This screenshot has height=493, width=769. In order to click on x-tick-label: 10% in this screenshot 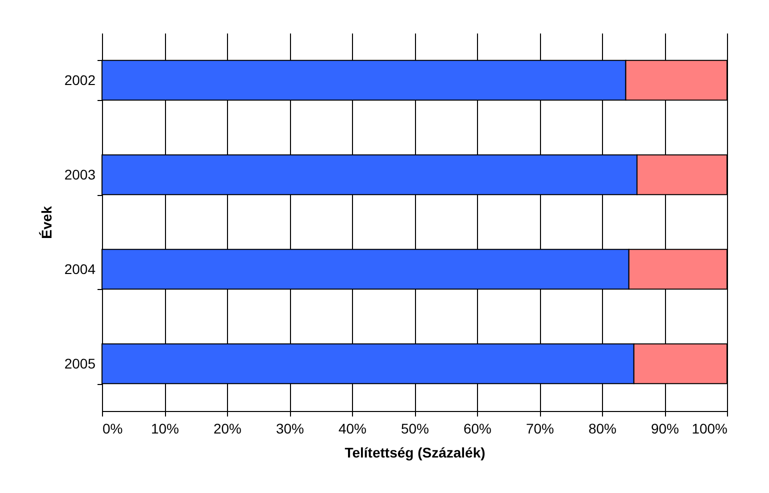, I will do `click(165, 428)`.